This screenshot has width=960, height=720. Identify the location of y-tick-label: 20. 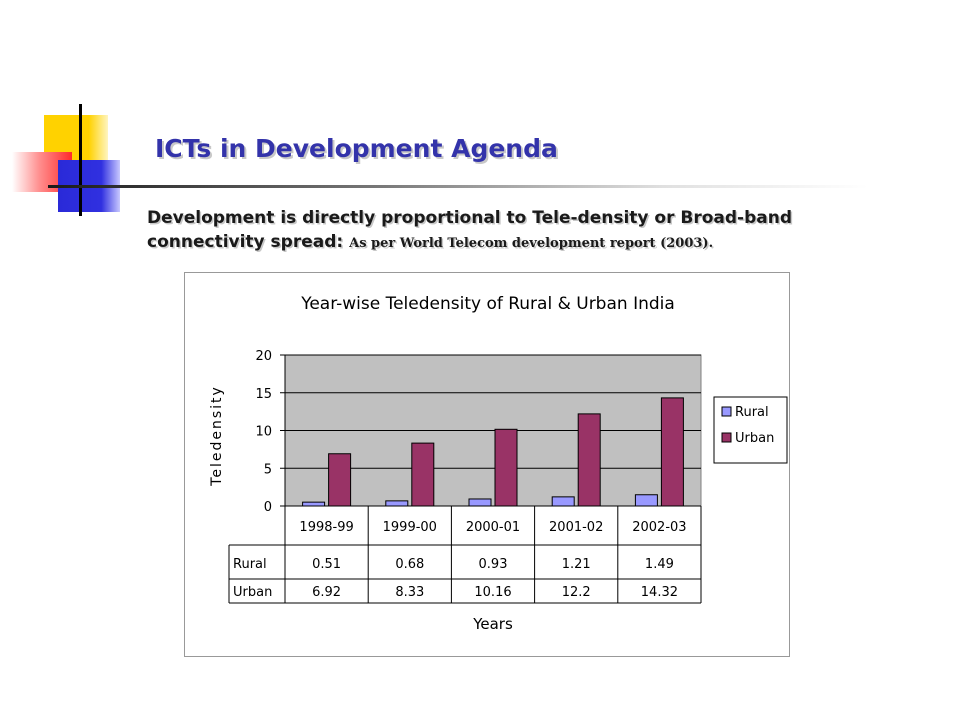
(263, 356).